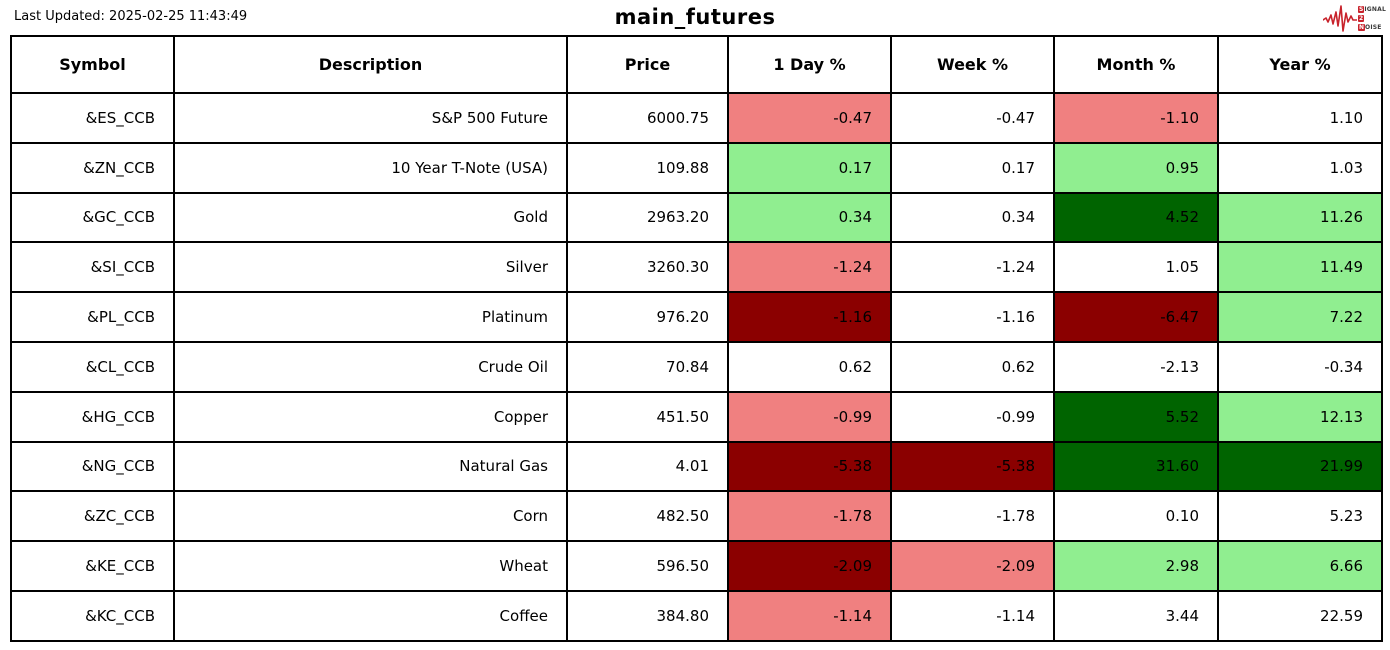 Image resolution: width=1390 pixels, height=650 pixels. What do you see at coordinates (92, 64) in the screenshot?
I see `column-header-symbol: Symbol` at bounding box center [92, 64].